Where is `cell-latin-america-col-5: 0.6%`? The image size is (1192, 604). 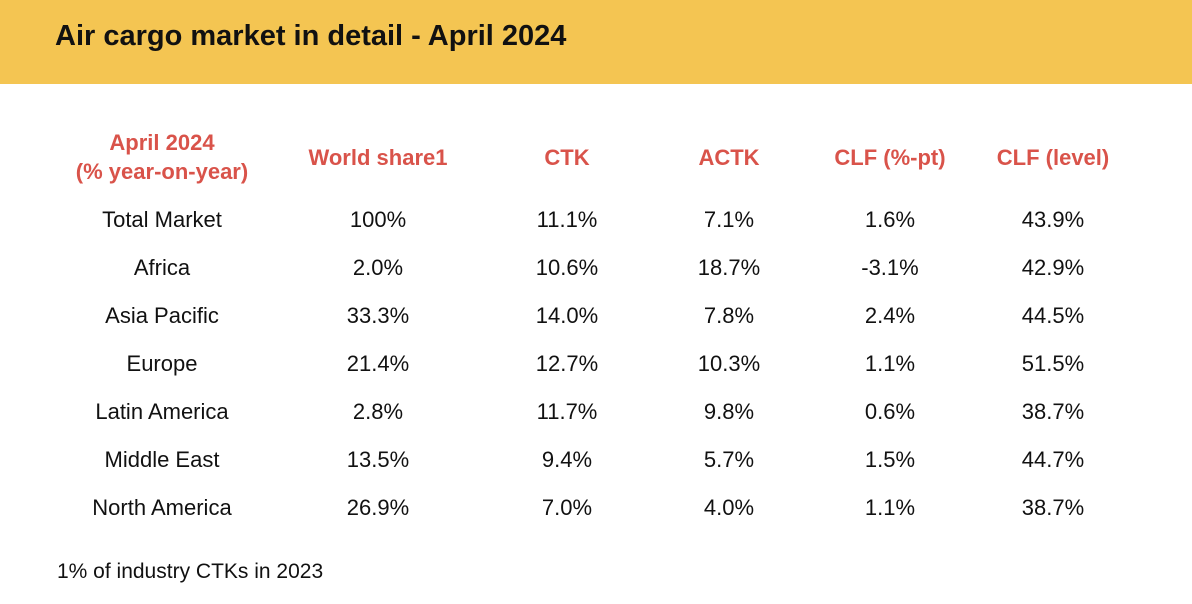 cell-latin-america-col-5: 0.6% is located at coordinates (890, 411).